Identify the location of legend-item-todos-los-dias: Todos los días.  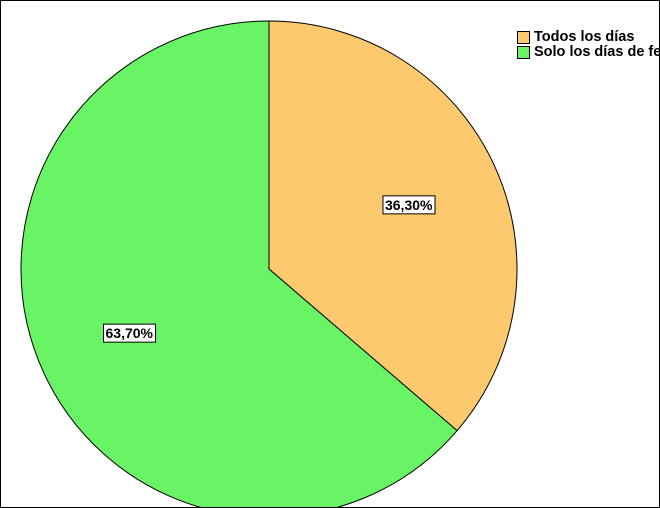
(588, 37).